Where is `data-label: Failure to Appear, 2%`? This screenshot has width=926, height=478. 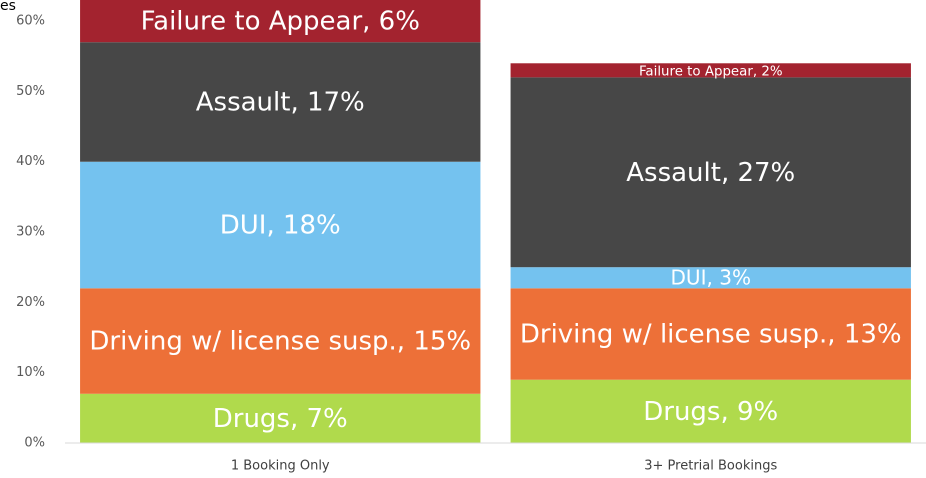 data-label: Failure to Appear, 2% is located at coordinates (711, 71).